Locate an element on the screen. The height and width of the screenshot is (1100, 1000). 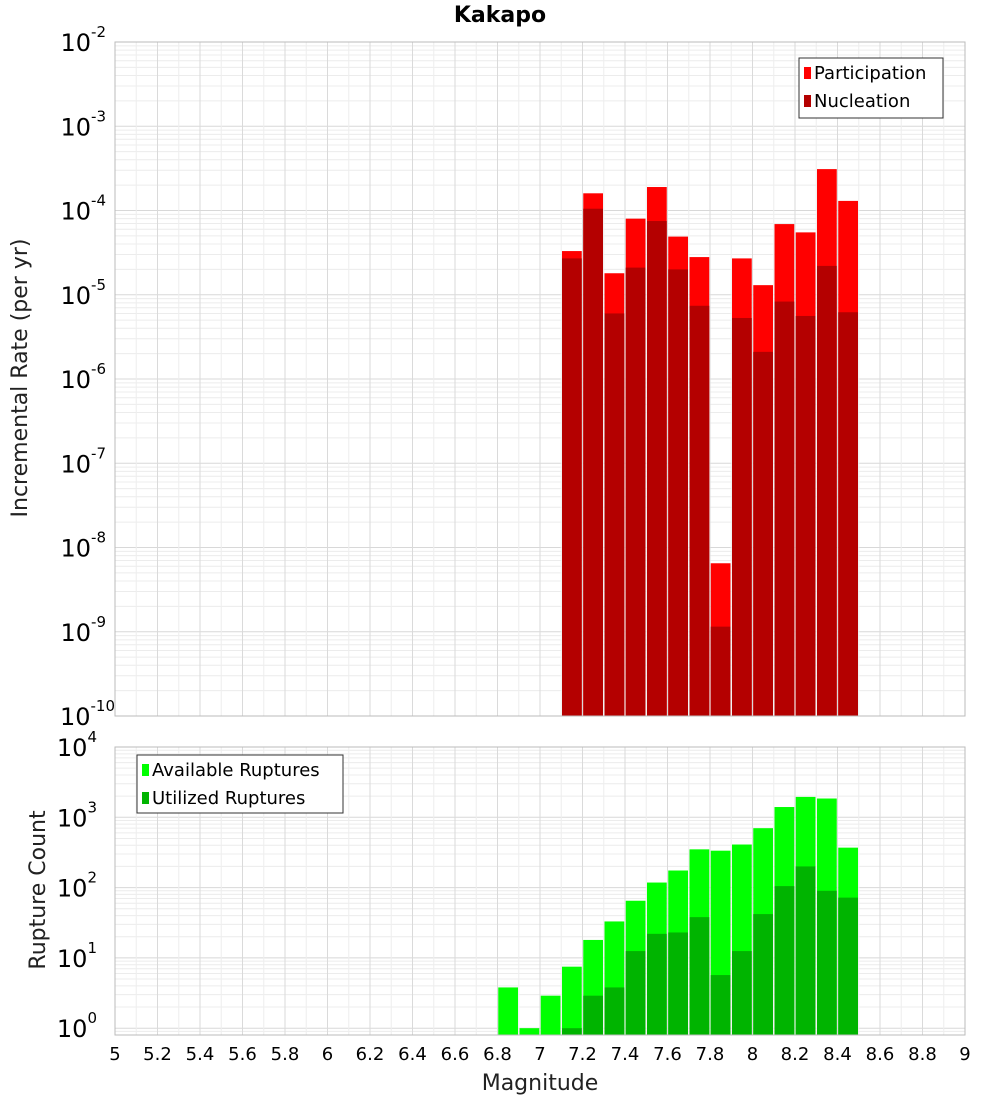
x-tick-label: 6.6 is located at coordinates (455, 1054).